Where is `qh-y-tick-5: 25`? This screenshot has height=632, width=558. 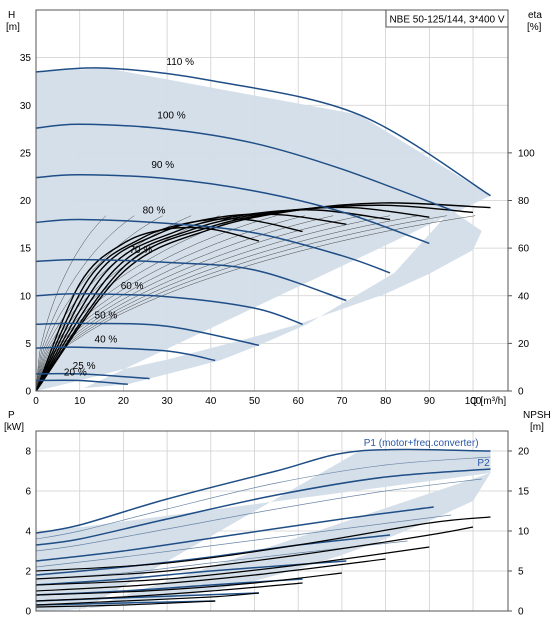
qh-y-tick-5: 25 is located at coordinates (26, 153).